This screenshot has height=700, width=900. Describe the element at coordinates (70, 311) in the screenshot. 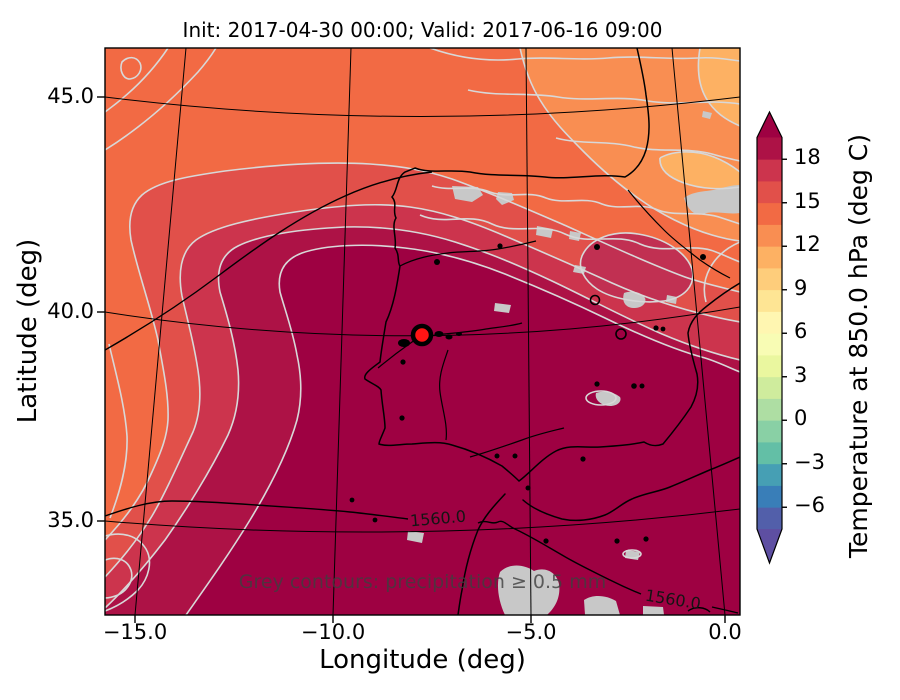

I see `y-tick-label: 40.0` at that location.